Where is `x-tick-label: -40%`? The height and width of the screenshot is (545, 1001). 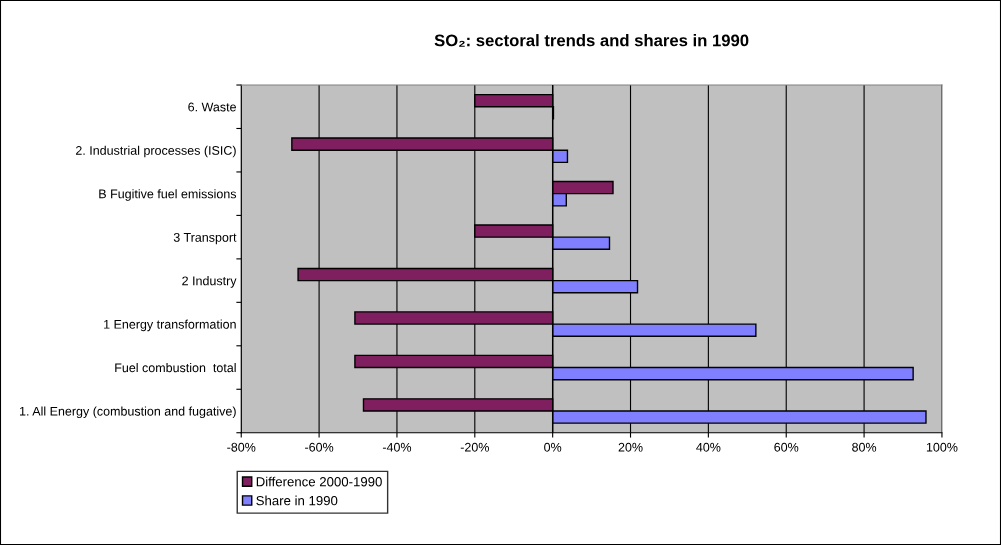
x-tick-label: -40% is located at coordinates (397, 447).